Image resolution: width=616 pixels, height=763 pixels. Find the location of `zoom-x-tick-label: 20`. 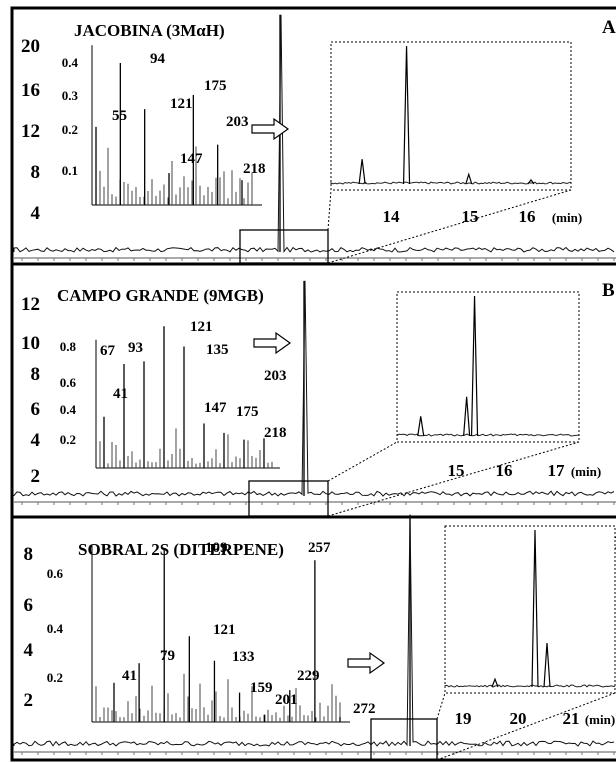

zoom-x-tick-label: 20 is located at coordinates (518, 718).